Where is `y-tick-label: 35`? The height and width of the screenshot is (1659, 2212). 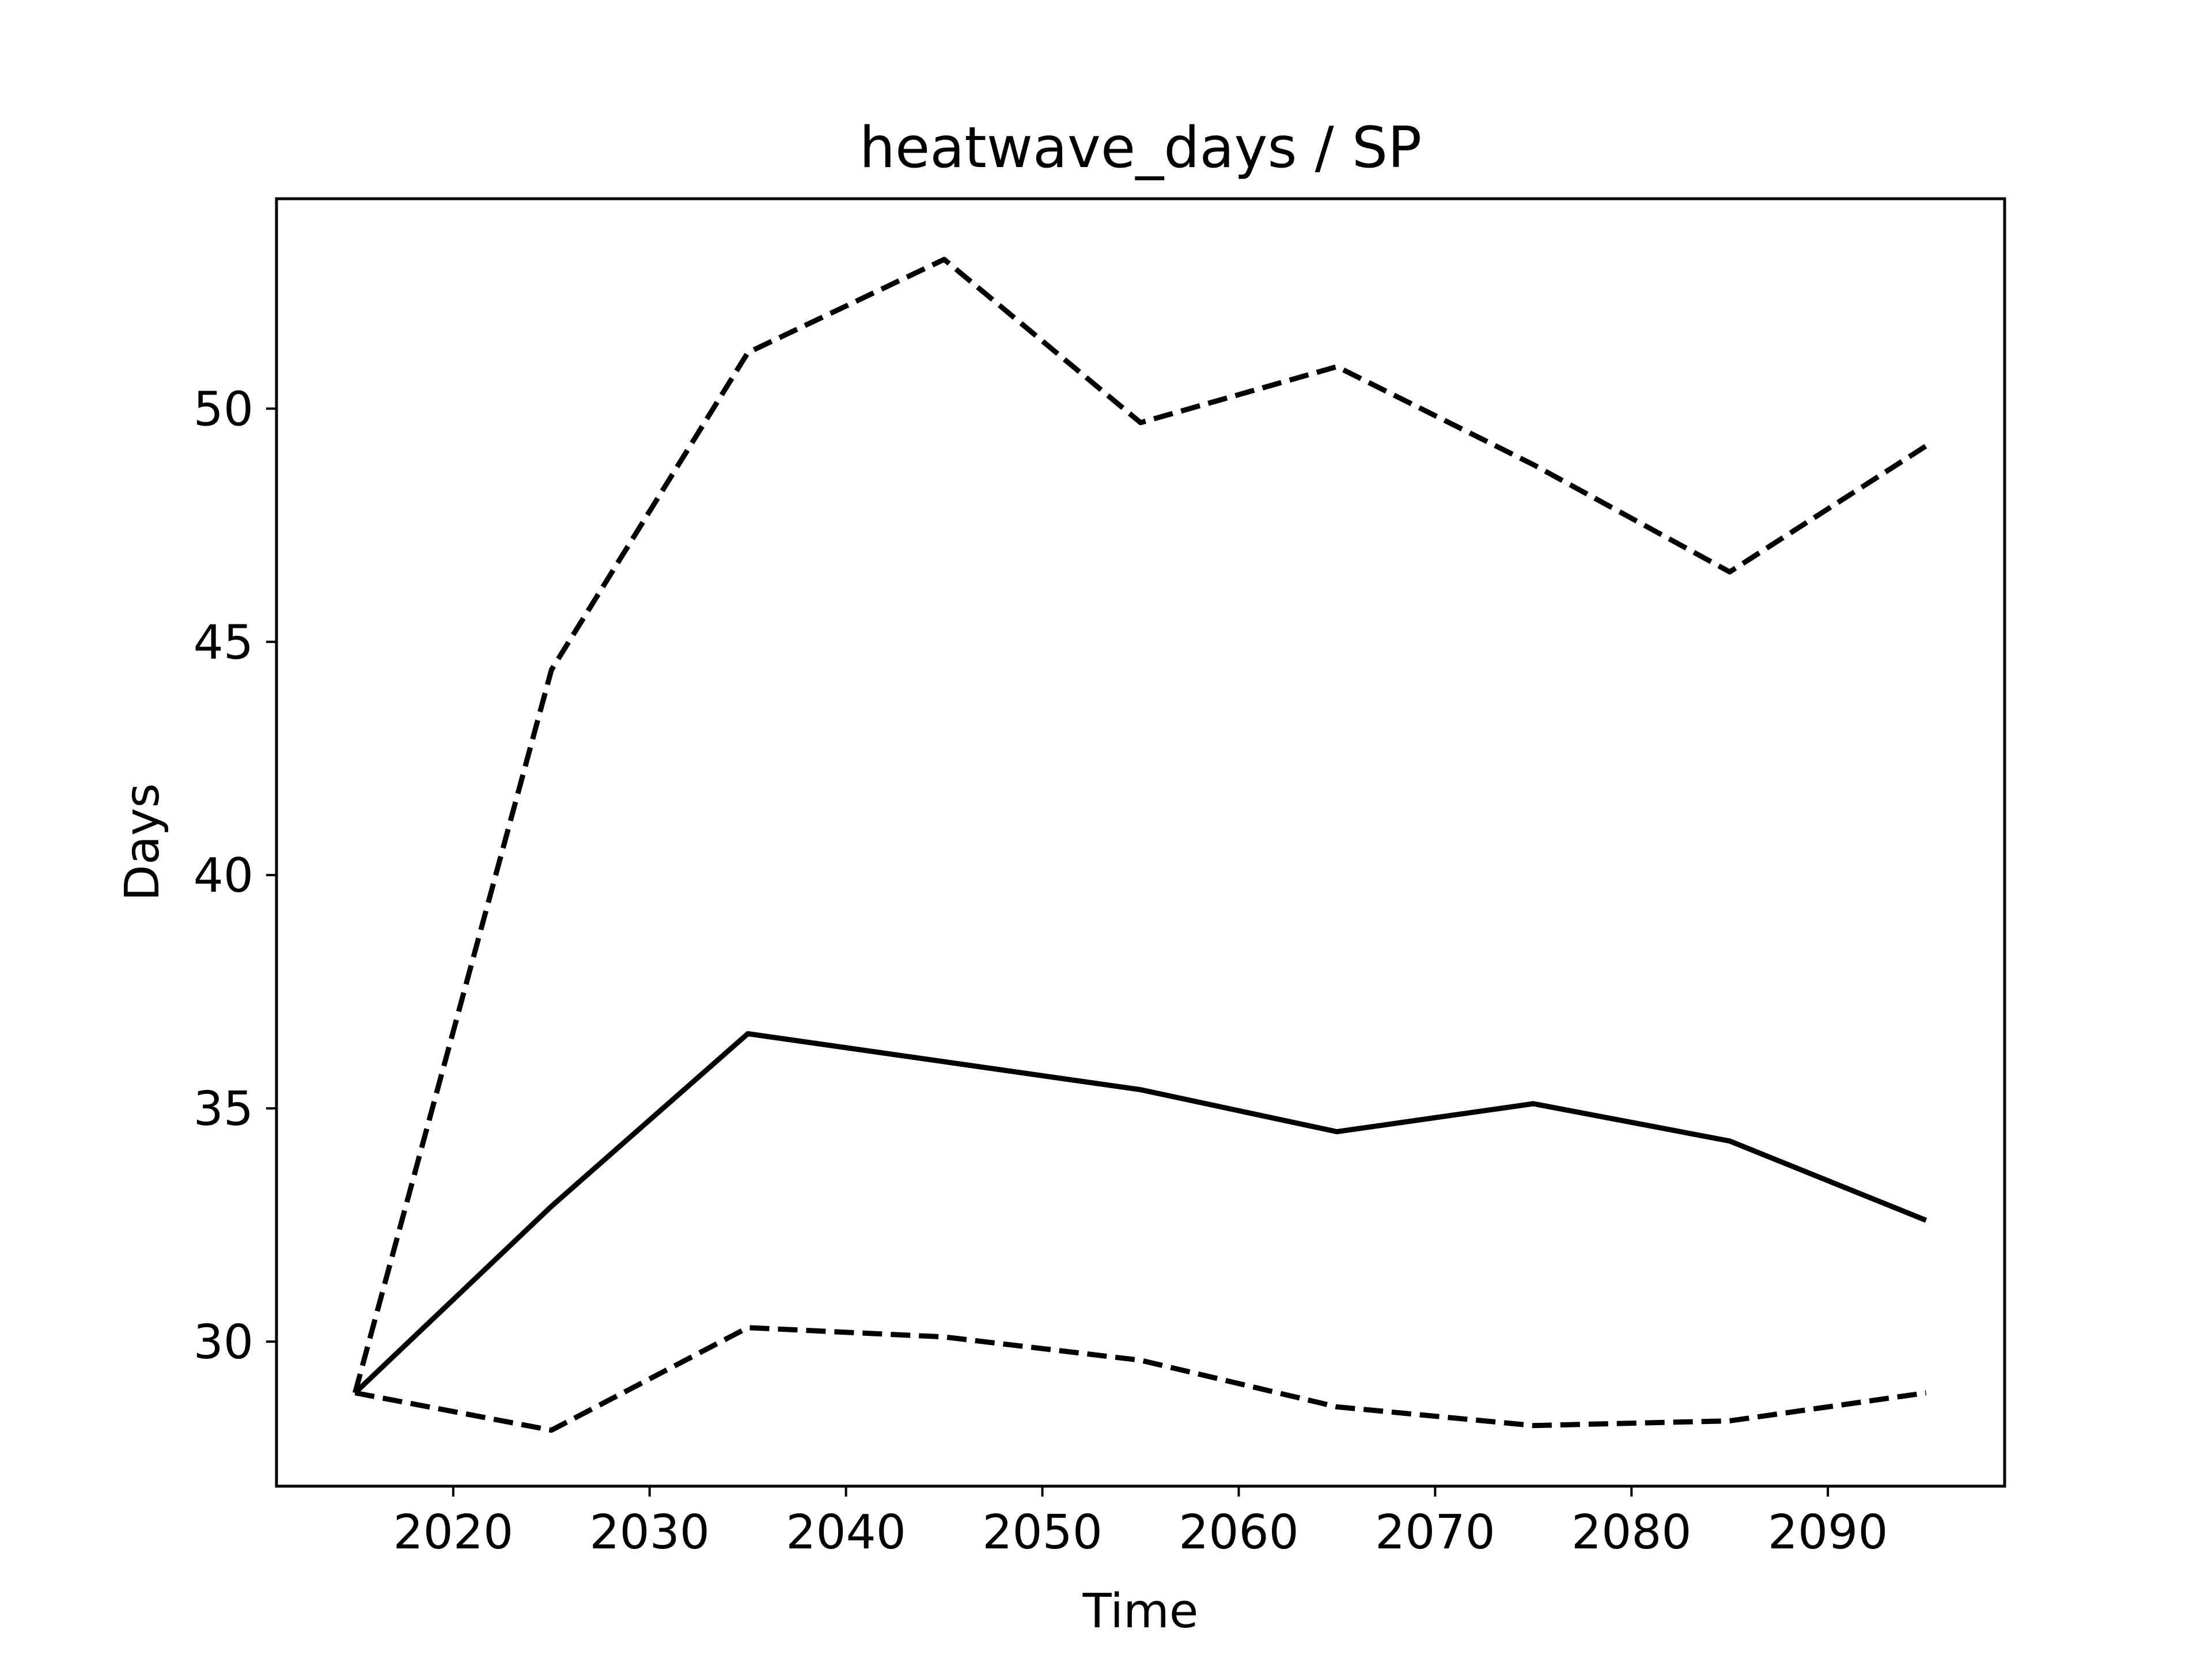
y-tick-label: 35 is located at coordinates (223, 1109).